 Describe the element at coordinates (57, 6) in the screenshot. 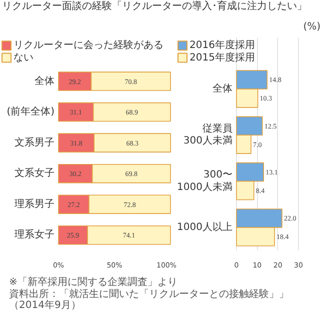

I see `chart-title: リクルーター面談の経験` at that location.